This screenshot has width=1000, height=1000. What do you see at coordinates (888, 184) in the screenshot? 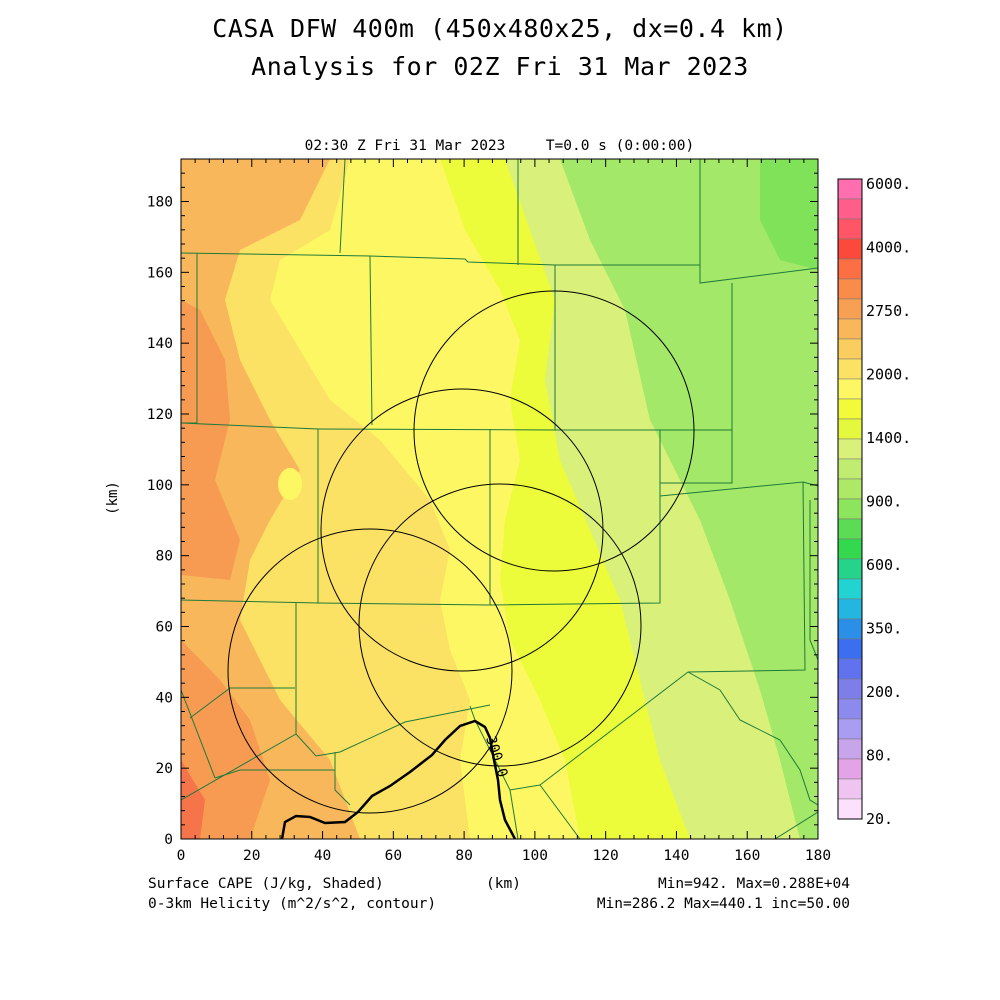
I see `colorbar-label: 6000.` at bounding box center [888, 184].